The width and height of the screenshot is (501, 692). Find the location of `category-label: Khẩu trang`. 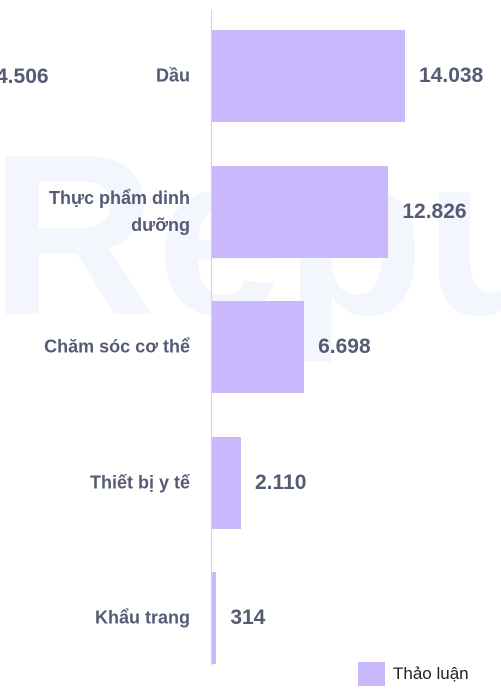

category-label: Khẩu trang is located at coordinates (142, 617).